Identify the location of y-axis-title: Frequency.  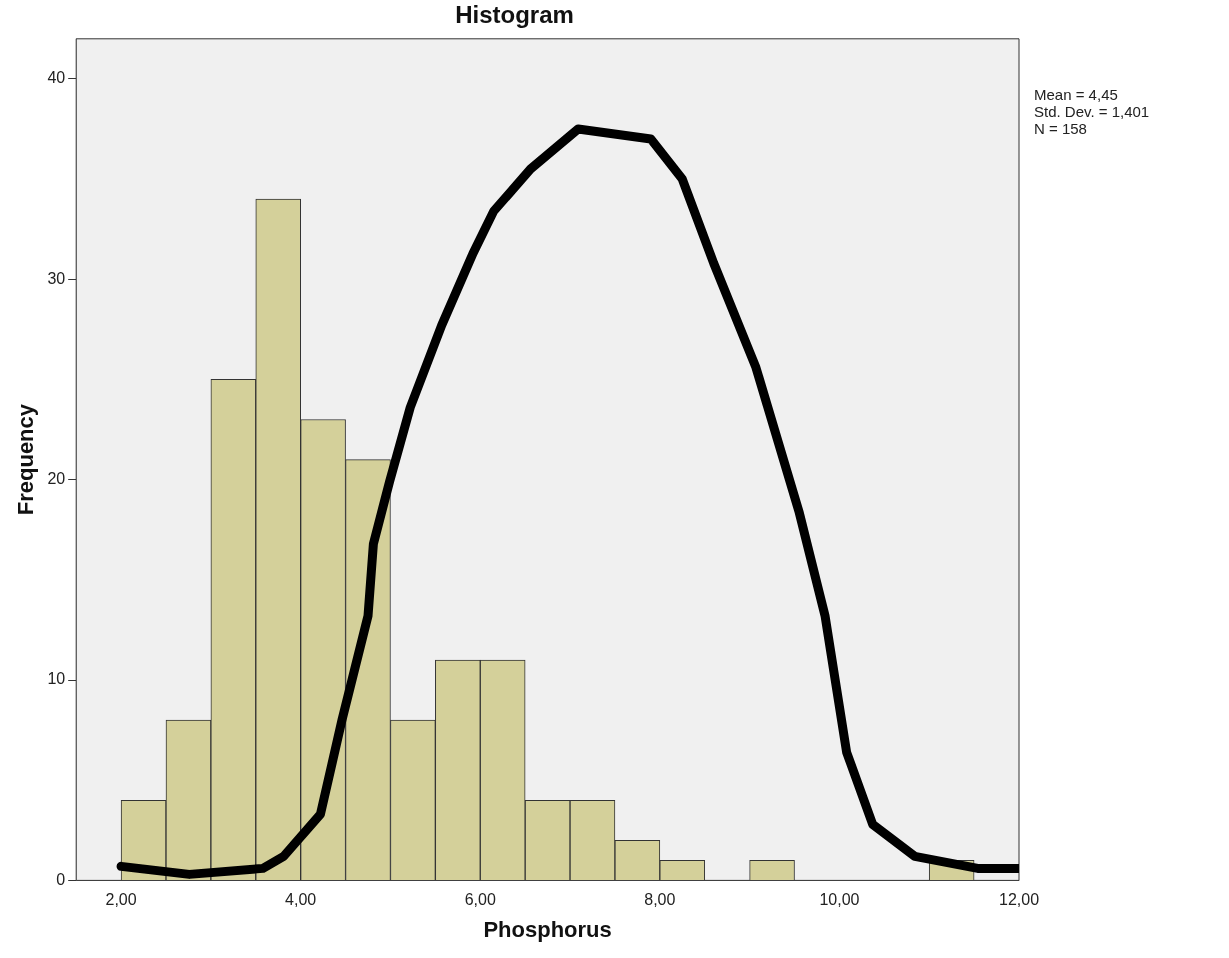
(26, 459).